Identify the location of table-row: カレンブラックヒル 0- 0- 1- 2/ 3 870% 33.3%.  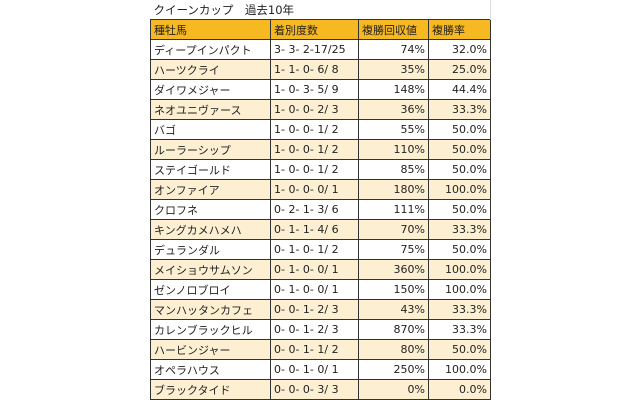
(320, 329).